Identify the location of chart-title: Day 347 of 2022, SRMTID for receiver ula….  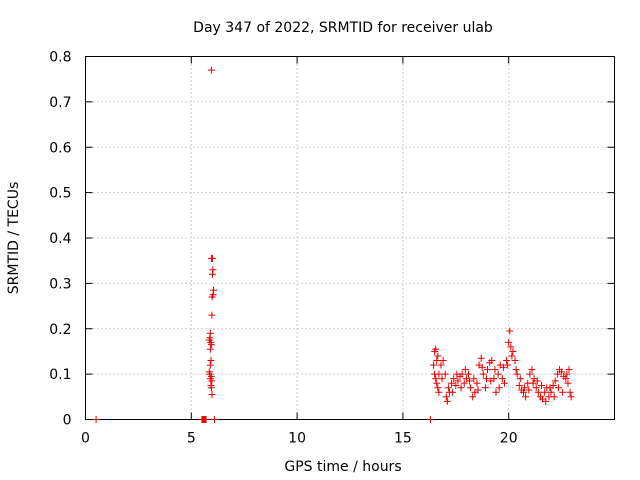
(343, 28).